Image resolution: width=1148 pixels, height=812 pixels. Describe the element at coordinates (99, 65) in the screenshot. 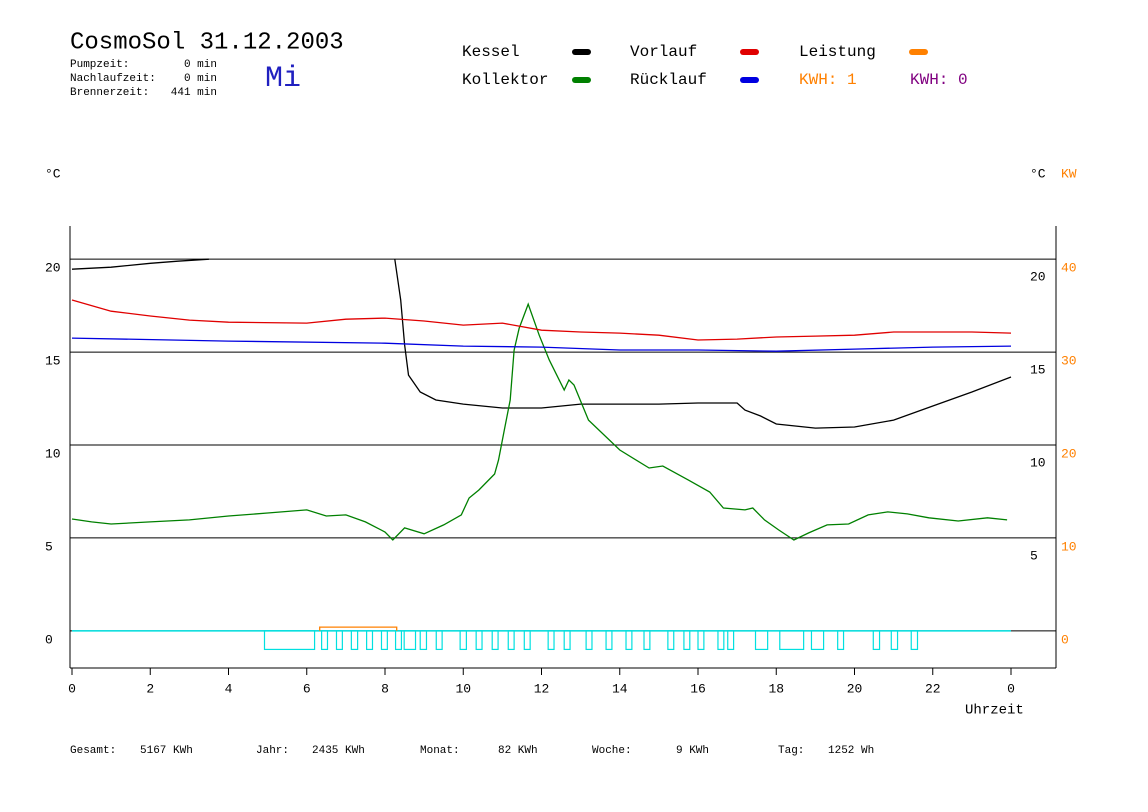

I see `stat-label: Pumpzeit:` at that location.